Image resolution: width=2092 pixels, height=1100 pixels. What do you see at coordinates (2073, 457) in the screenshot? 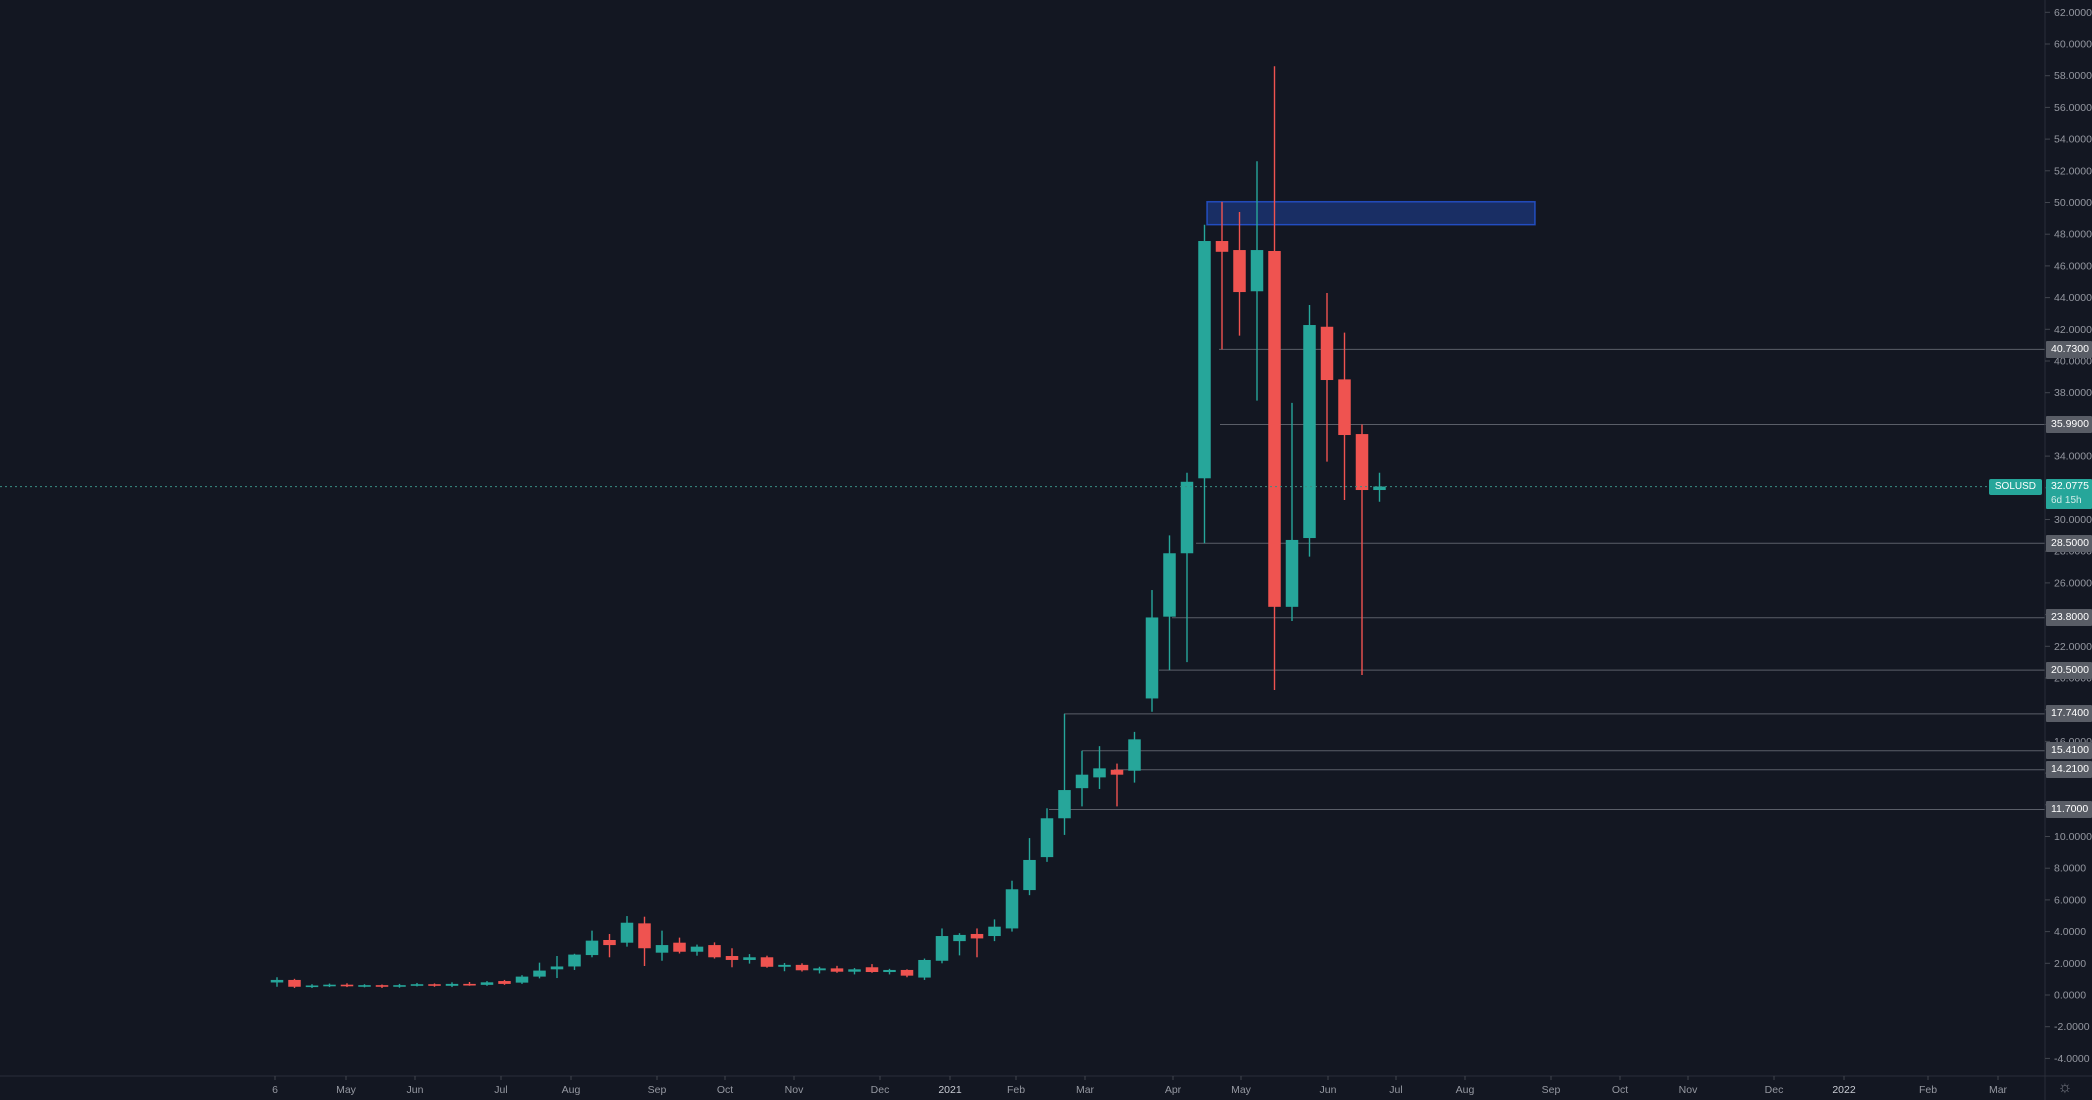
I see `price-tick-label: 34.0000` at bounding box center [2073, 457].